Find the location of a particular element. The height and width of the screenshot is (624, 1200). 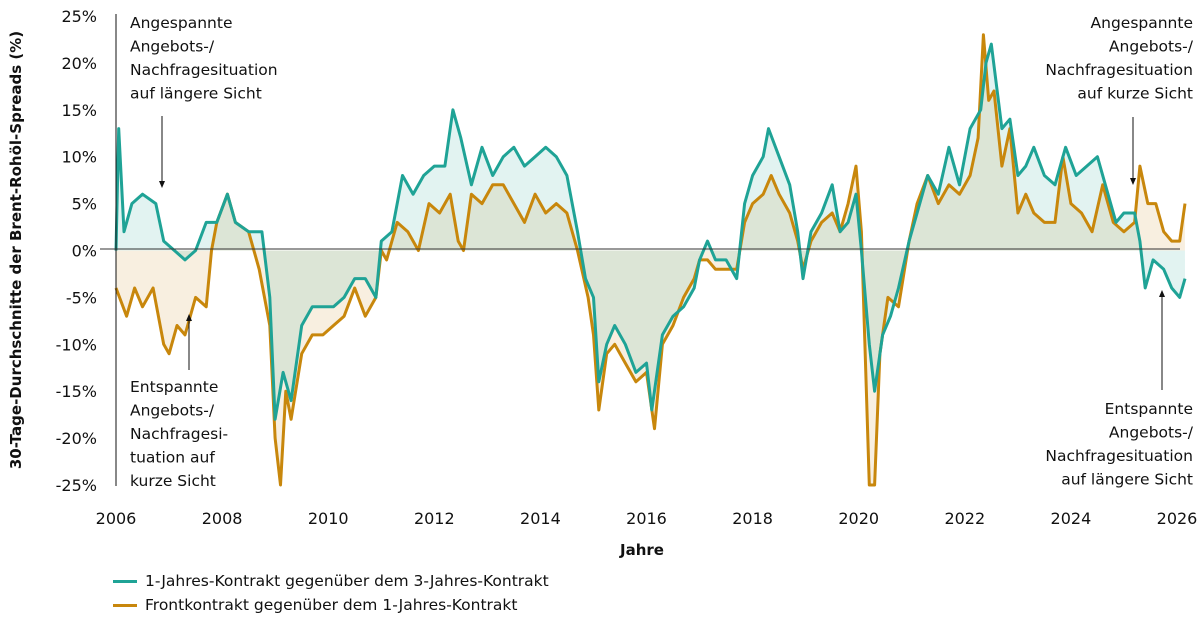

annotation-line: Nachfragesi- is located at coordinates (179, 434).